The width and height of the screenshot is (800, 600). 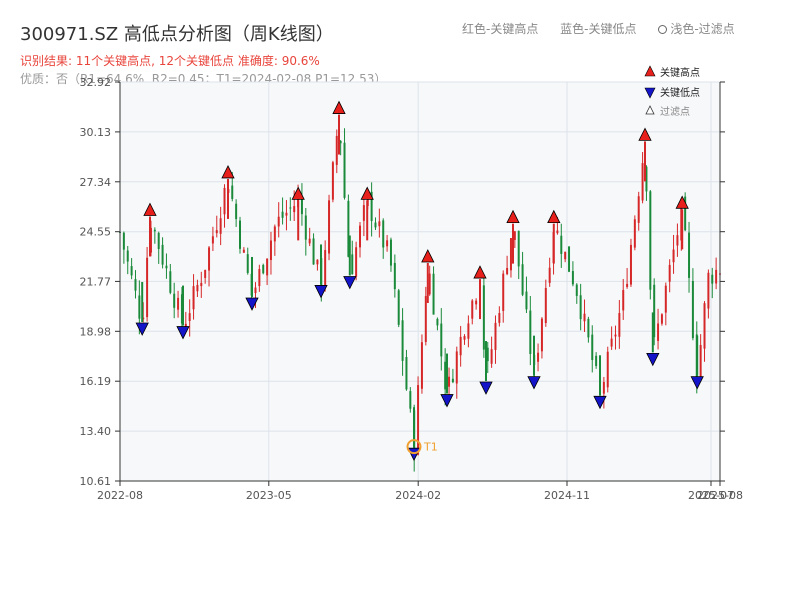 I want to click on y-tick-label: 13.40, so click(x=96, y=431).